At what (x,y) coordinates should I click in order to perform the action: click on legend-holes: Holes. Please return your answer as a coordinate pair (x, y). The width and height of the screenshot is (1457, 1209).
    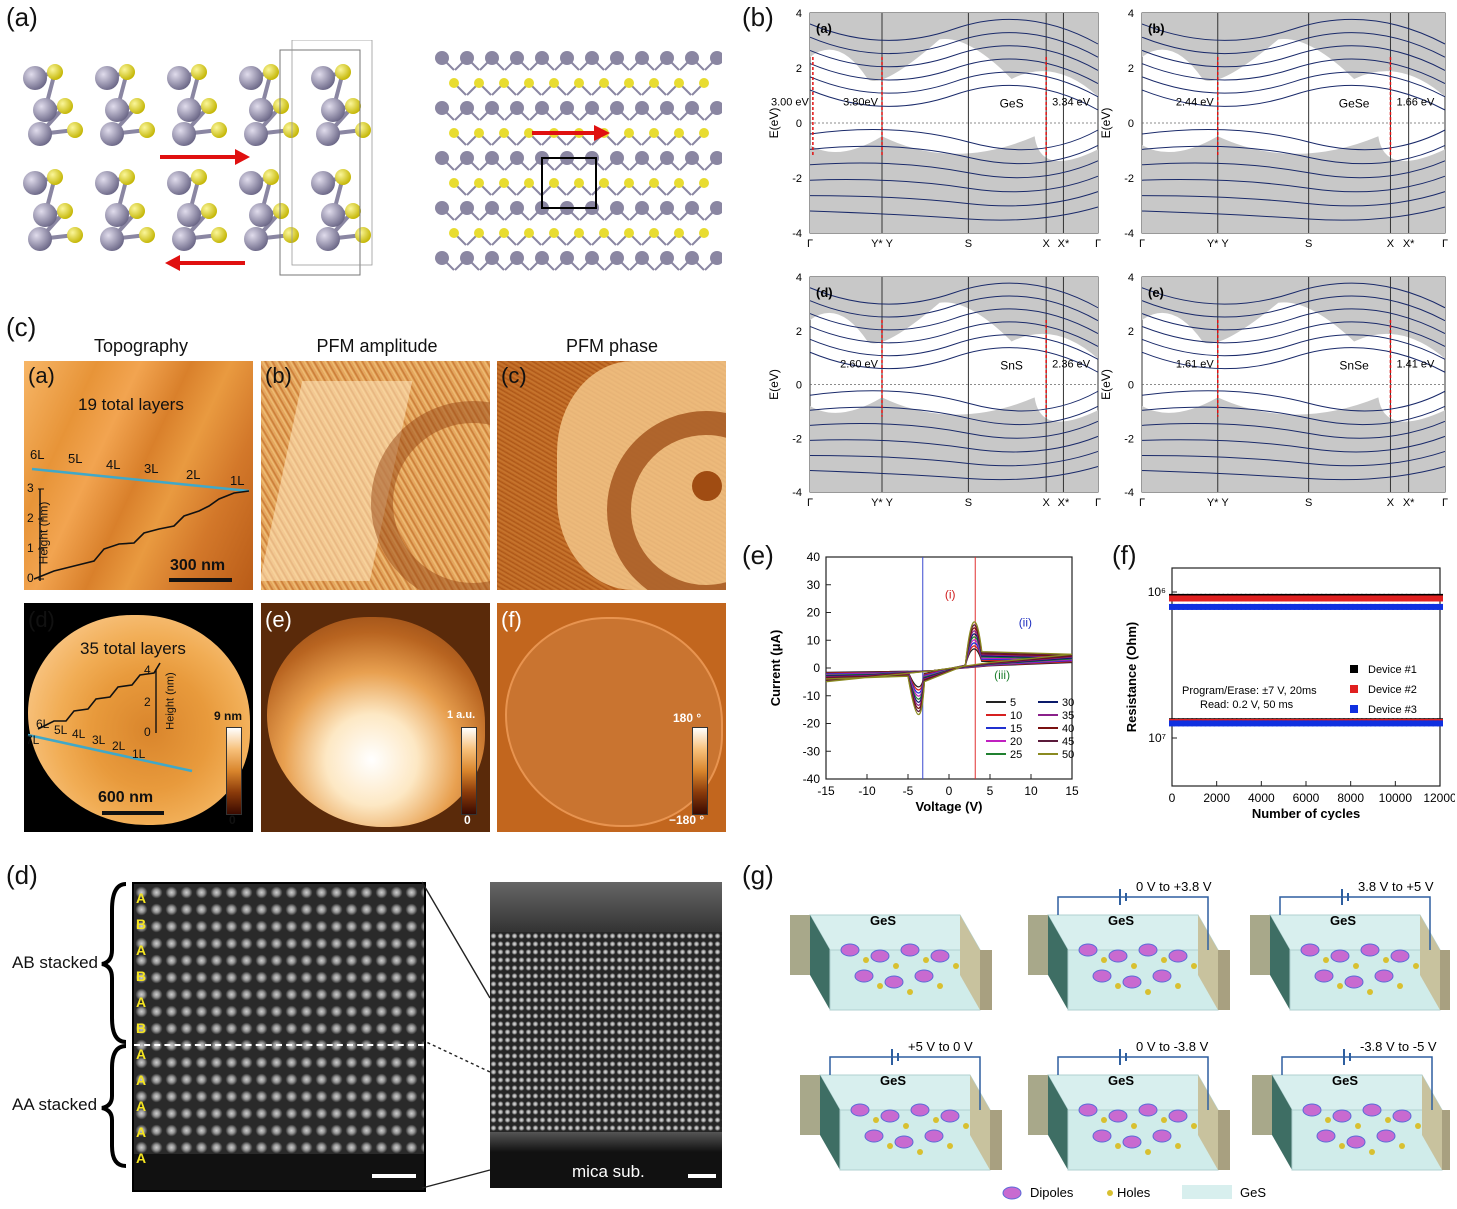
    Looking at the image, I should click on (1134, 1192).